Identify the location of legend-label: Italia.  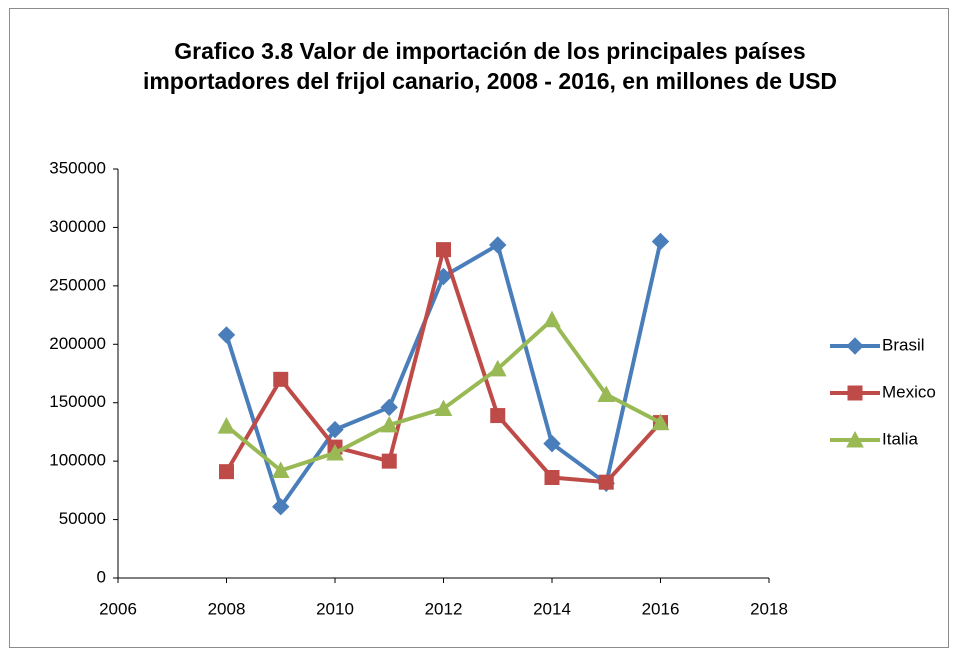
(900, 438).